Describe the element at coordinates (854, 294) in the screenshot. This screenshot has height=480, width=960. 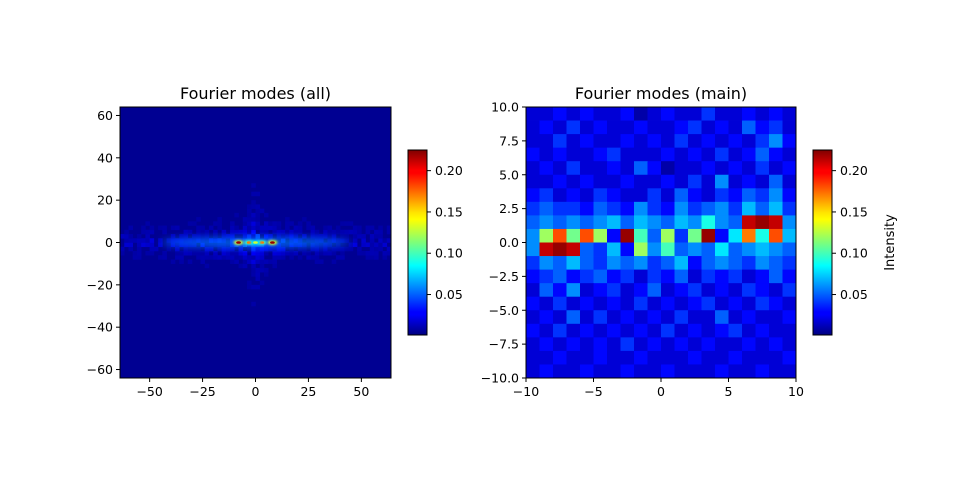
I see `colorbar-tick-label: 0.05` at that location.